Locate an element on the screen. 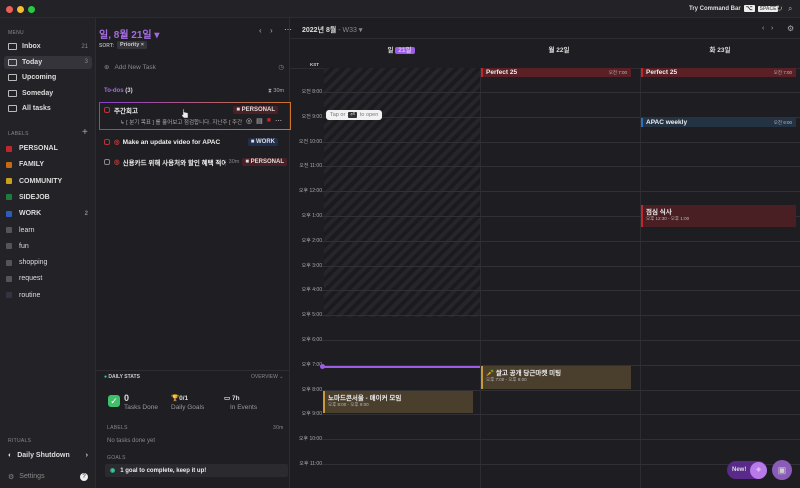 This screenshot has height=488, width=800. prev-day-button: ‹ is located at coordinates (260, 30).